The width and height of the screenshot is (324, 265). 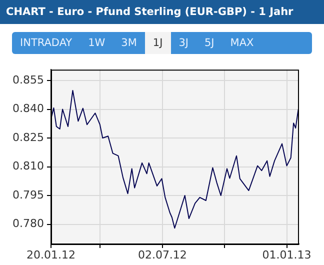 I want to click on y-tick-label: 0.825, so click(x=28, y=137).